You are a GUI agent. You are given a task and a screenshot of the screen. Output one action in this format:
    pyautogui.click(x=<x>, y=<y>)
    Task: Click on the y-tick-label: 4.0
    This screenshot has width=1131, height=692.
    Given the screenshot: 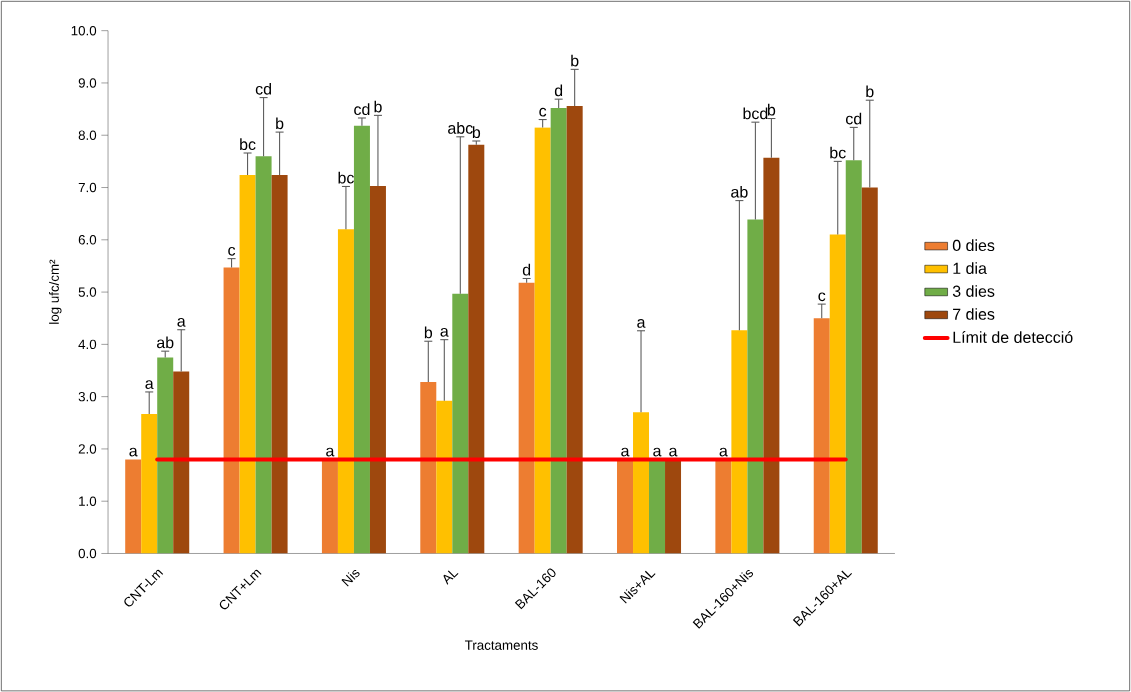 What is the action you would take?
    pyautogui.click(x=87, y=344)
    